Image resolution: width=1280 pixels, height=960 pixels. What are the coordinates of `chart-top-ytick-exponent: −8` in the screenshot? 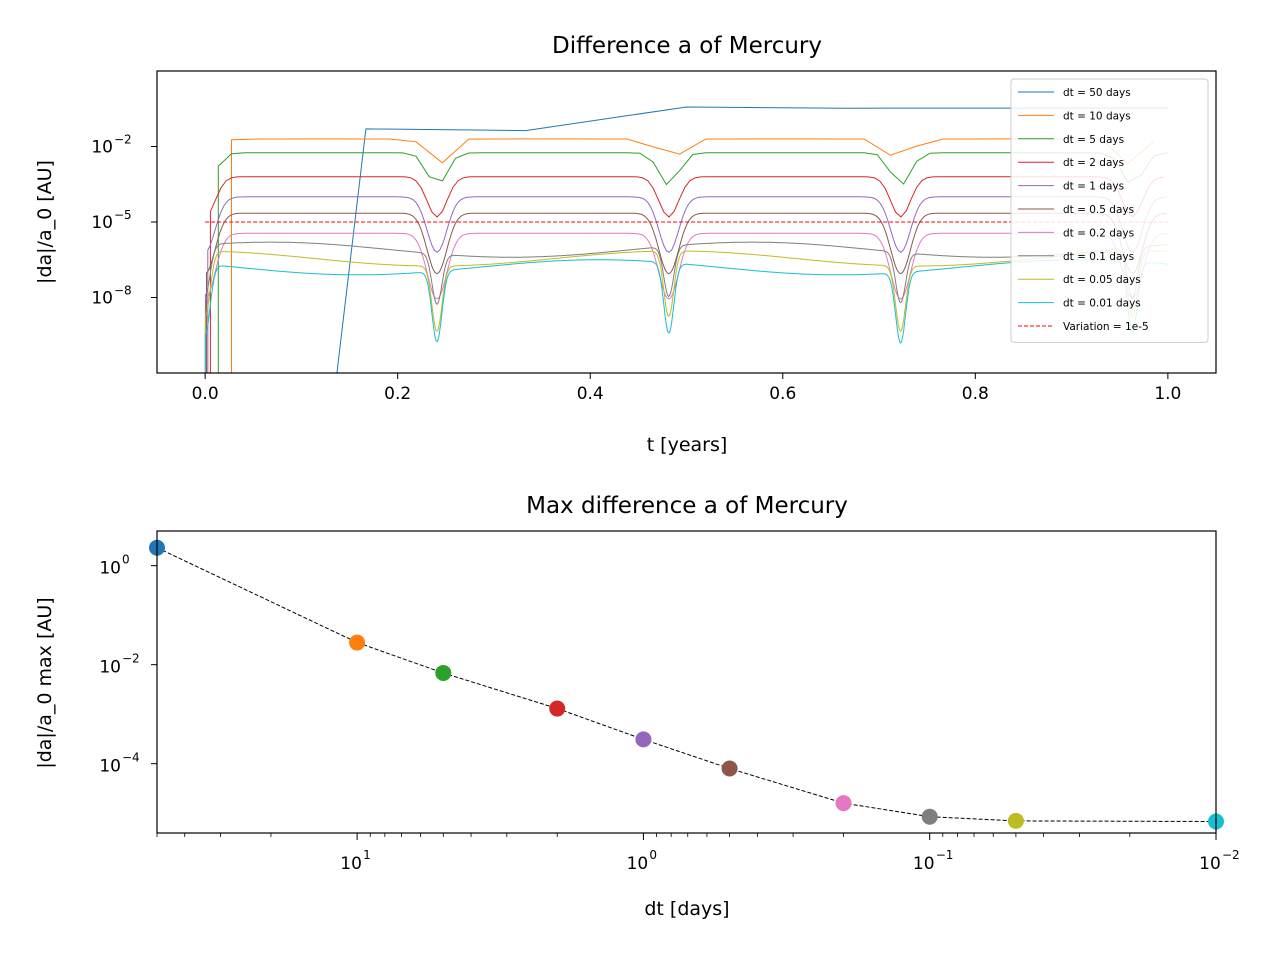 It's located at (123, 291).